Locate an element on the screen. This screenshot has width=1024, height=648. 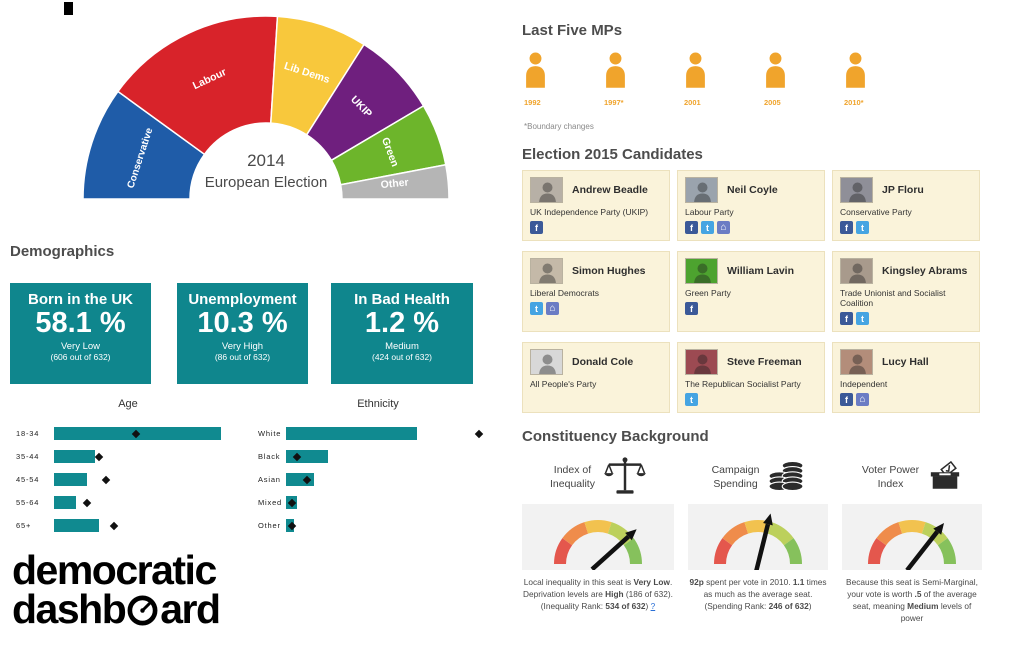
mp-item: 1997* is located at coordinates (644, 79).